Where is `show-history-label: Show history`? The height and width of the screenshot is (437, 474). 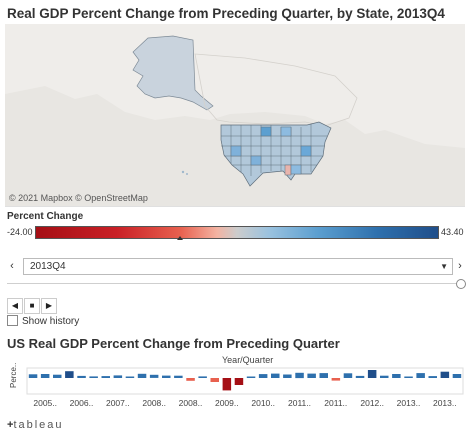
show-history-label: Show history is located at coordinates (51, 321).